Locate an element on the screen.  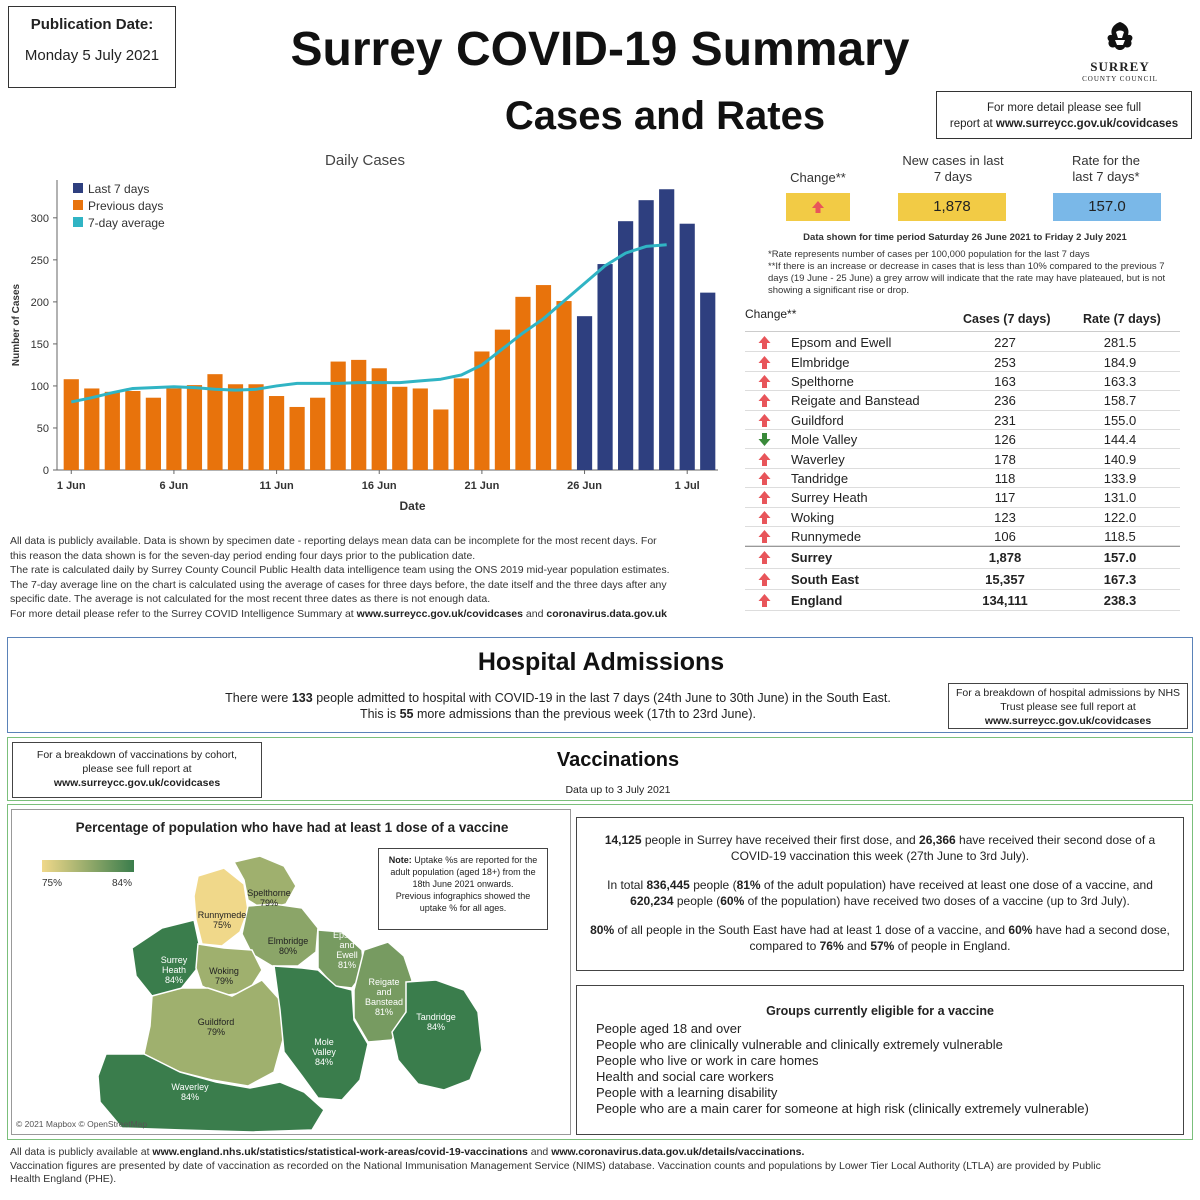
england-first-pct: 76% is located at coordinates (831, 945).